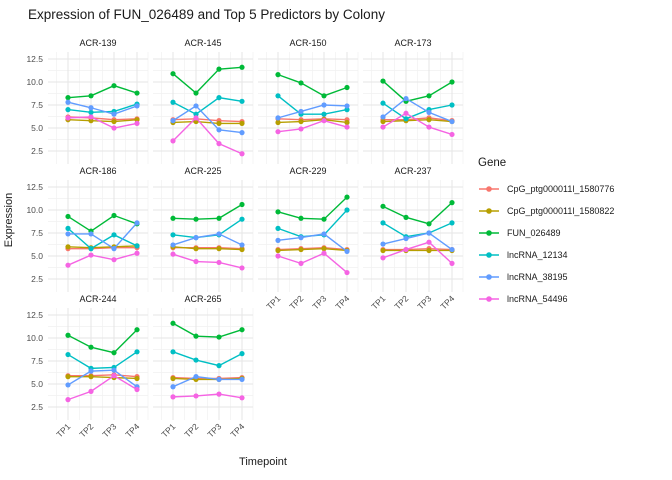  What do you see at coordinates (109, 430) in the screenshot?
I see `x-tick-label: TP3` at bounding box center [109, 430].